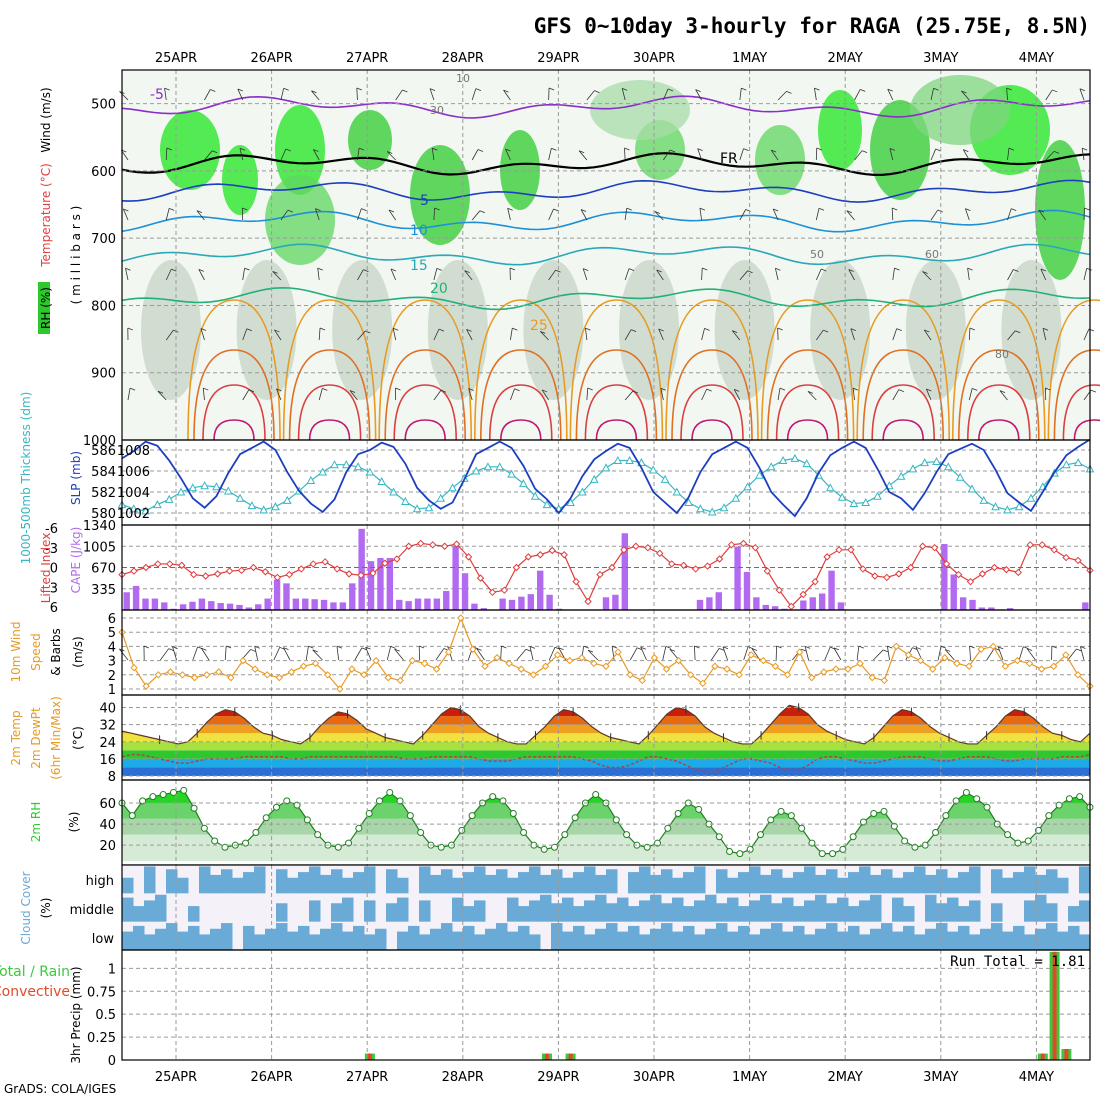  Describe the element at coordinates (74, 822) in the screenshot. I see `rh2m-axis-unit: (%)` at that location.